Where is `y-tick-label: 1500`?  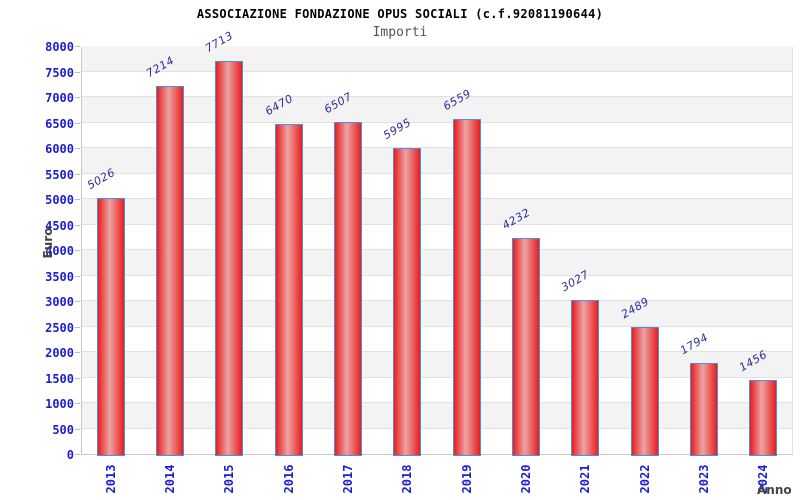
y-tick-label: 1500 is located at coordinates (59, 378).